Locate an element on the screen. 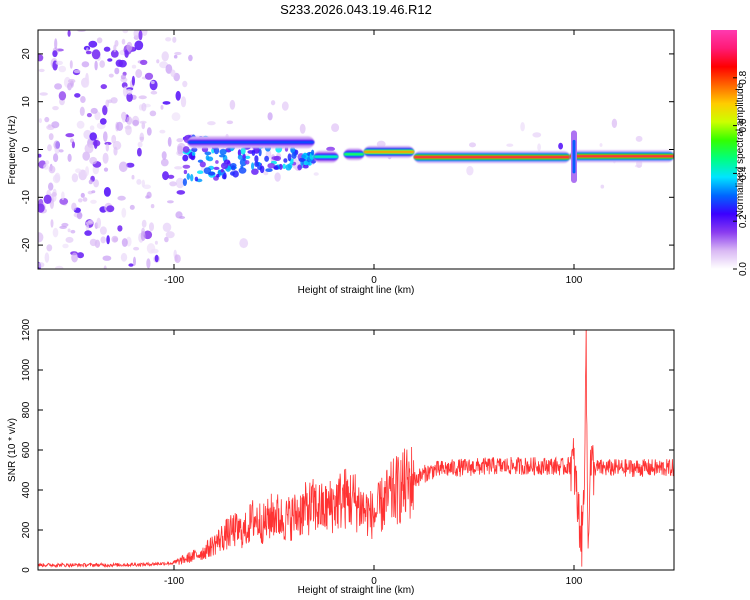 The image size is (750, 600). colorbar-ticks: 0.0 0.2 0.4 0.6 0.8 is located at coordinates (741, 173).